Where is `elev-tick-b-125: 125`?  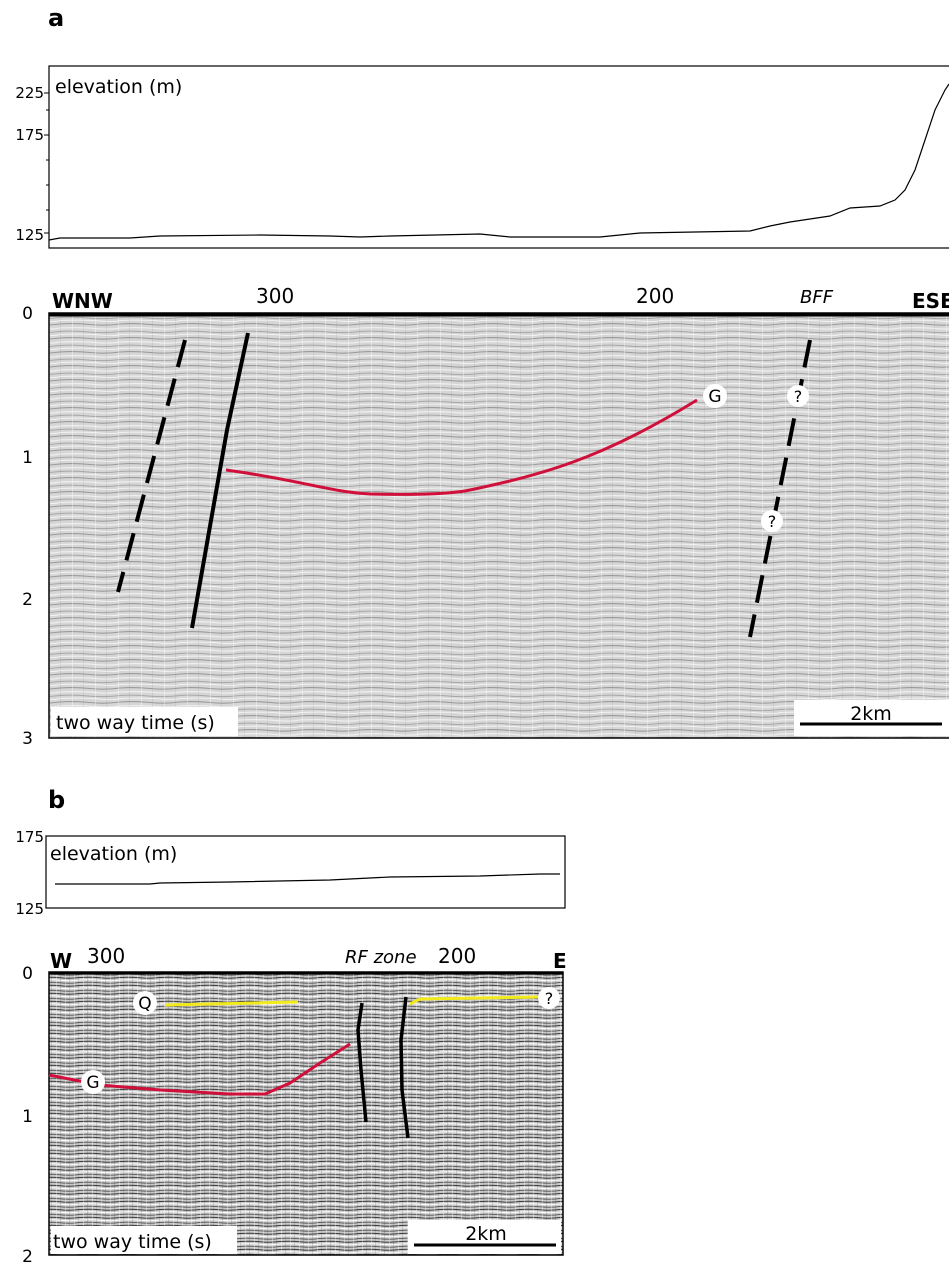 elev-tick-b-125: 125 is located at coordinates (29, 909).